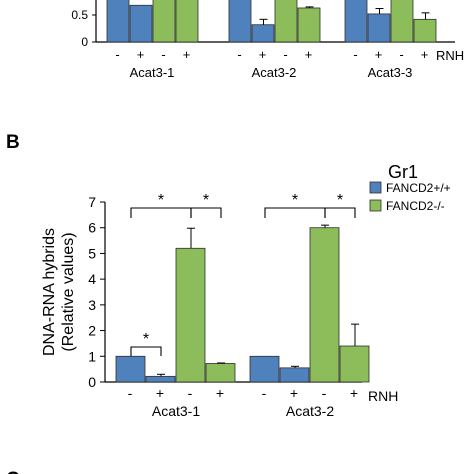  I want to click on panel-b-label: B, so click(13, 142).